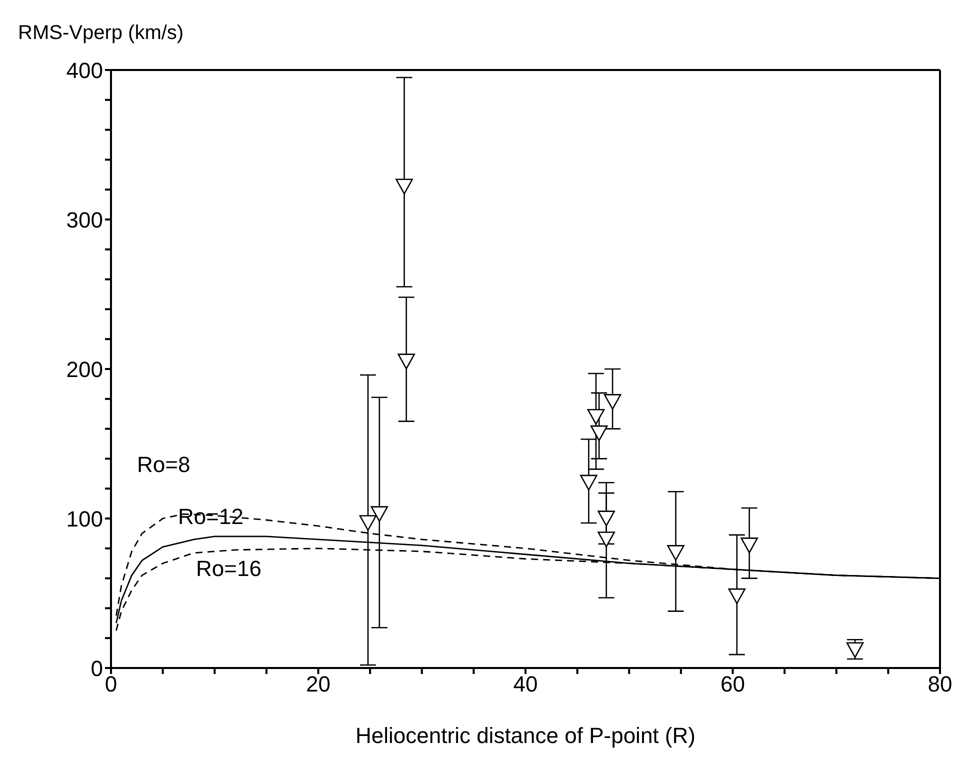  I want to click on y-axis-title: RMS-Vperp (km/s), so click(101, 33).